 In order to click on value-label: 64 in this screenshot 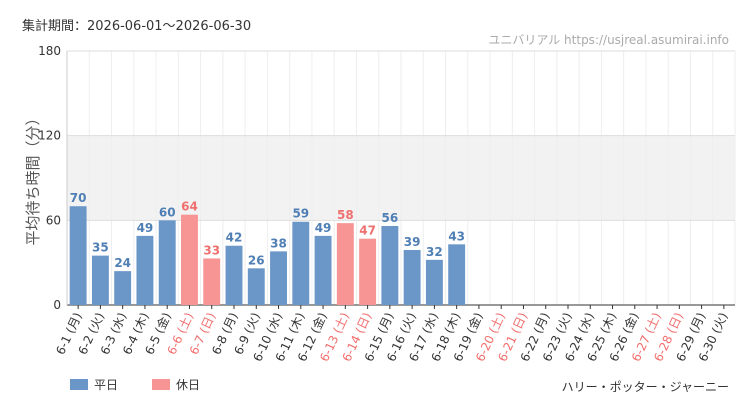, I will do `click(189, 207)`.